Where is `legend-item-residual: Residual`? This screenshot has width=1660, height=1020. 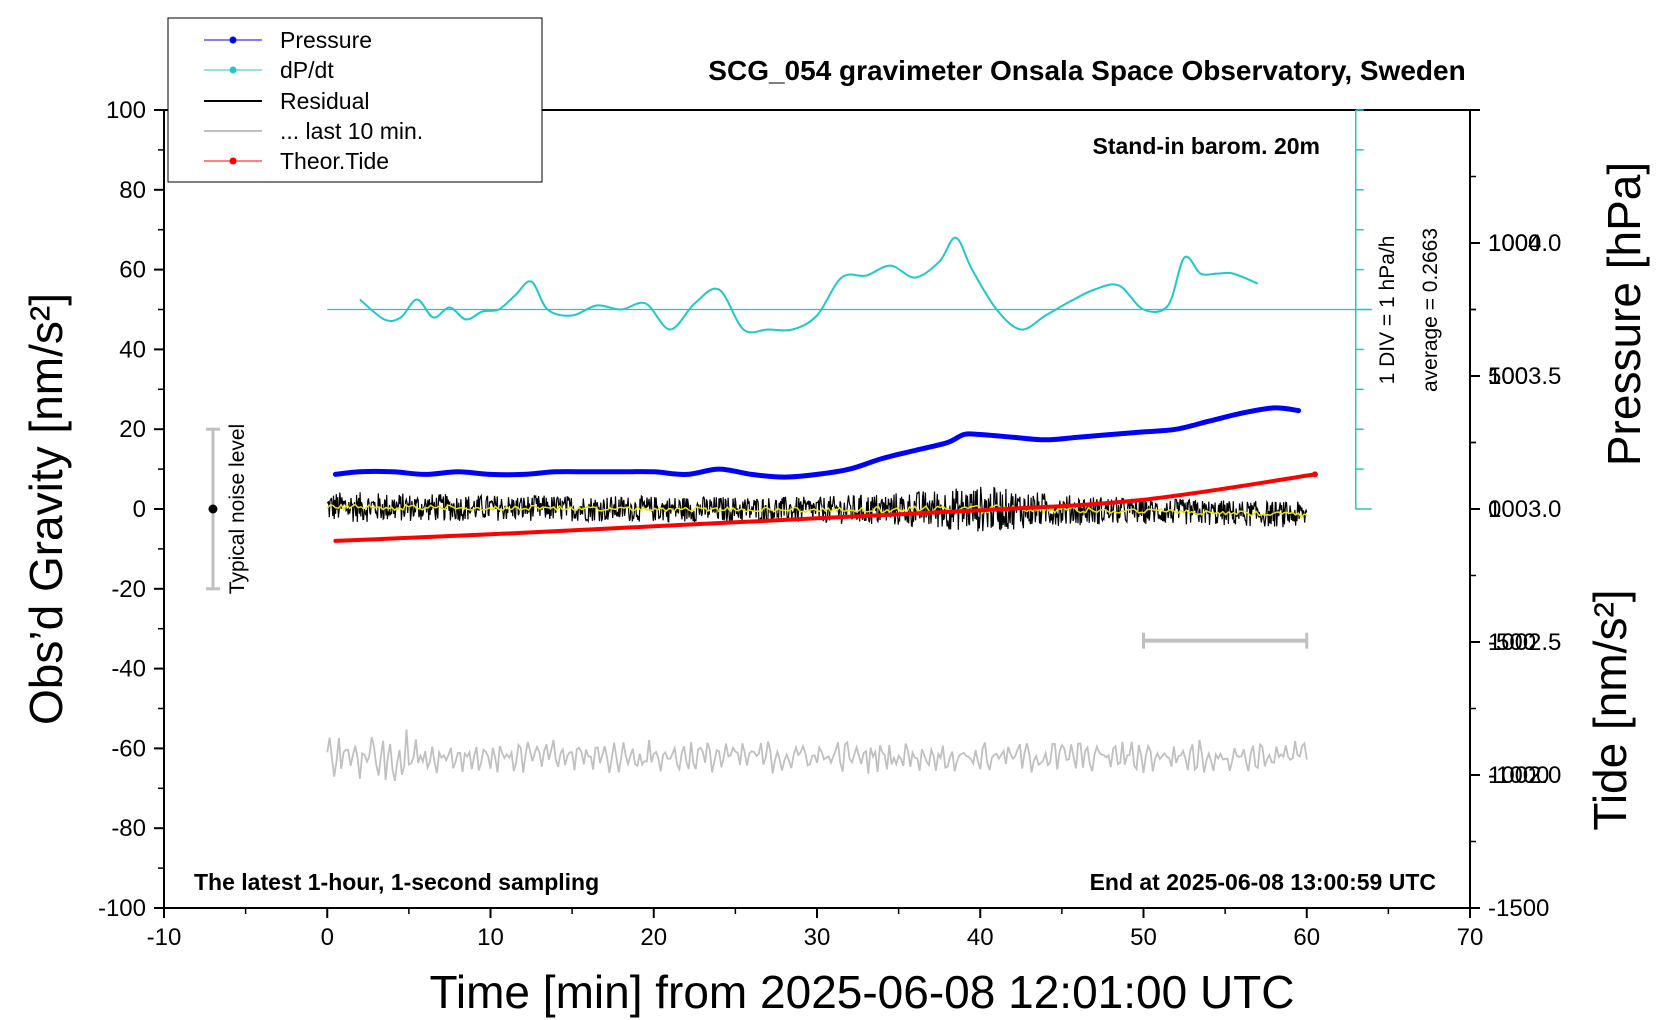 legend-item-residual: Residual is located at coordinates (287, 101).